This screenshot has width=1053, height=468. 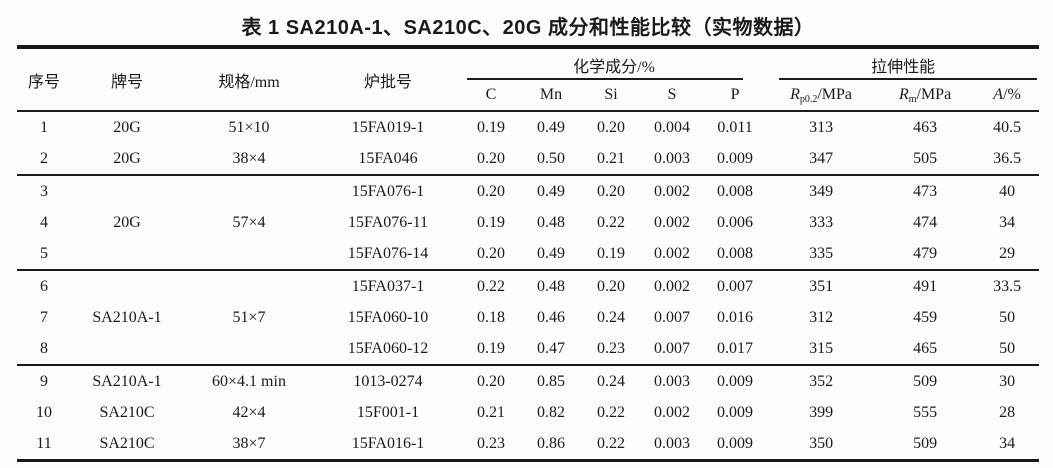 I want to click on cell: 352, so click(x=821, y=381).